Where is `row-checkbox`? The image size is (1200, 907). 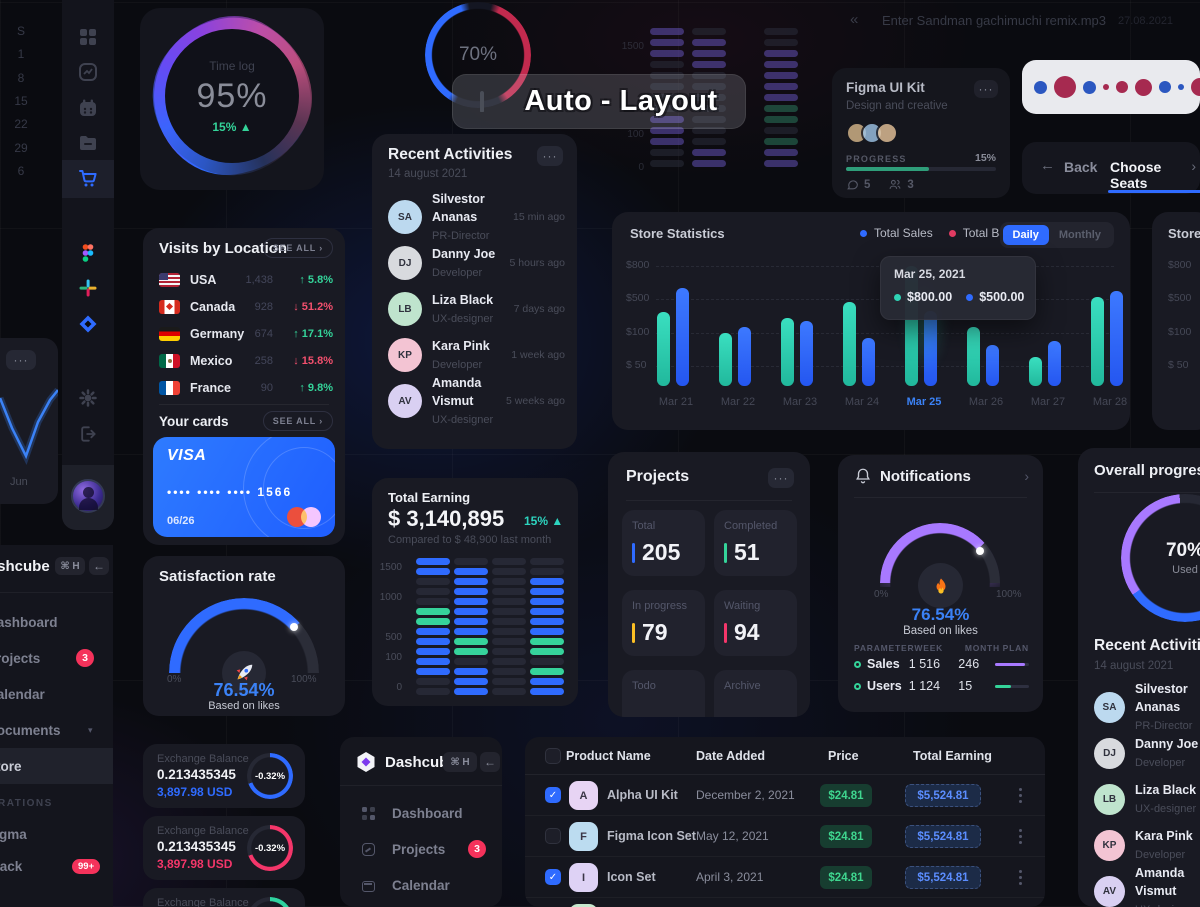
row-checkbox is located at coordinates (553, 836).